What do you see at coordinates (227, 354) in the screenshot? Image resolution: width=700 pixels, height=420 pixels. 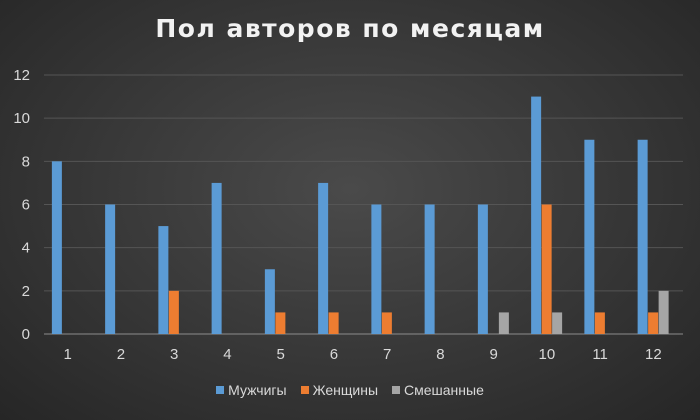 I see `x-tick-label: 4` at bounding box center [227, 354].